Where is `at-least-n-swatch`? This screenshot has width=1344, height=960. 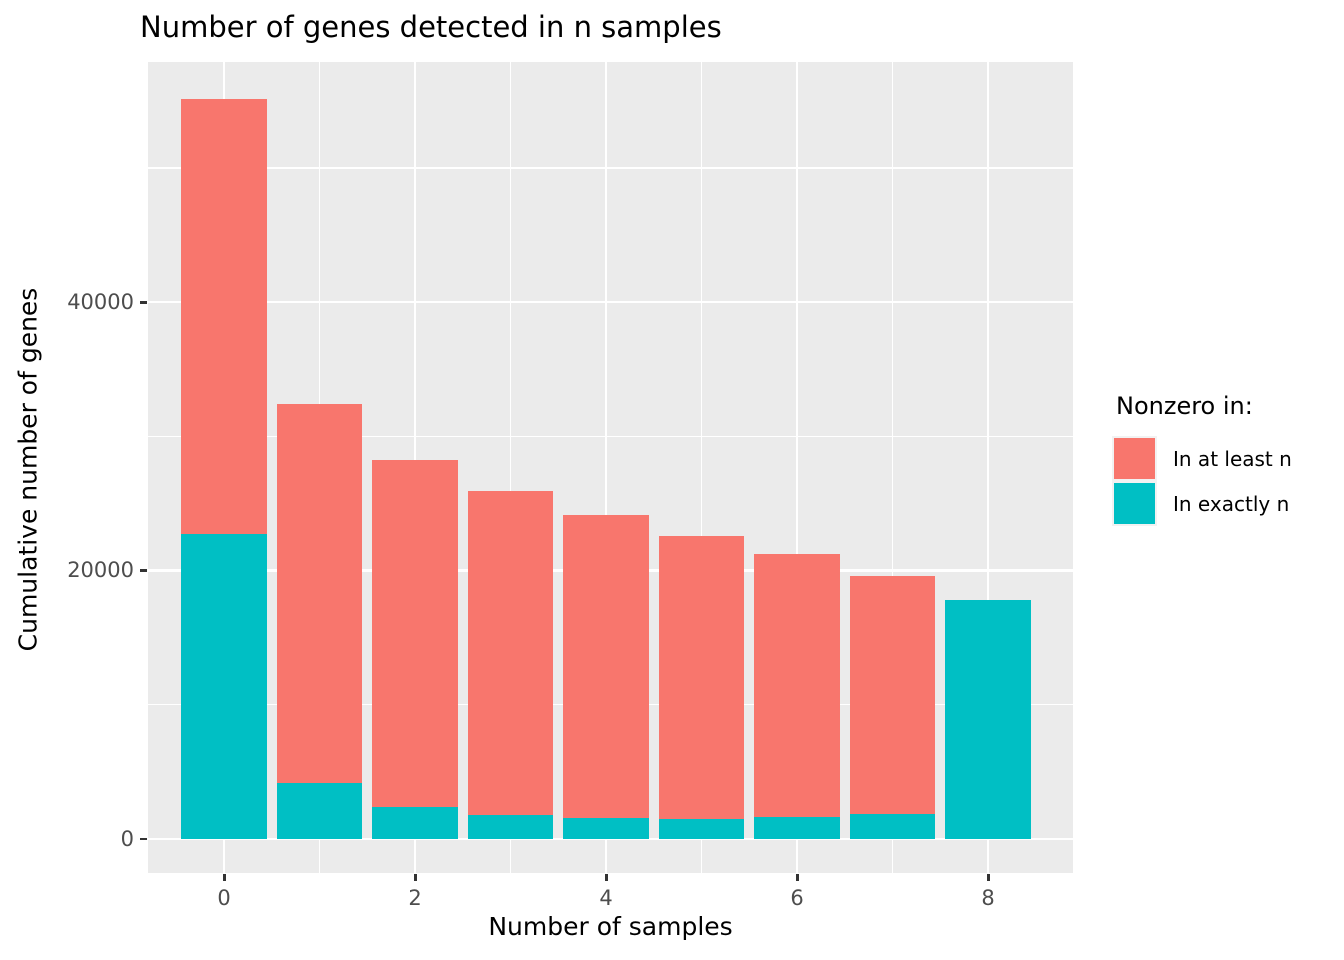 at-least-n-swatch is located at coordinates (1134, 458).